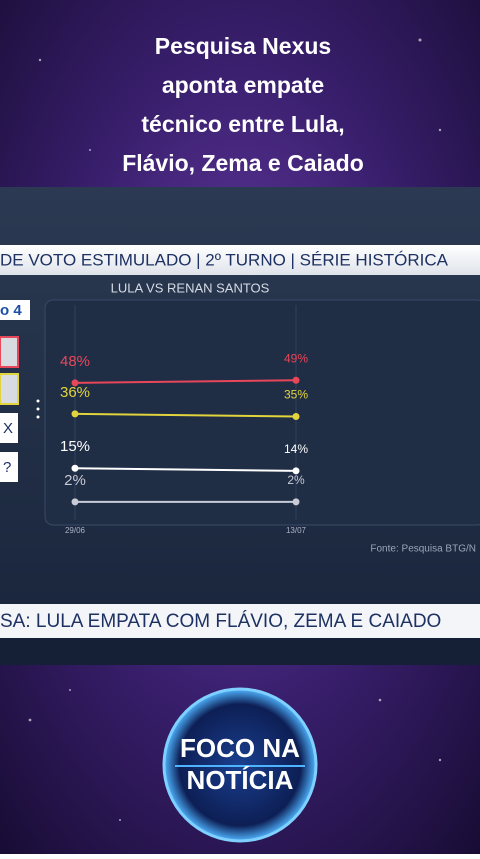 Image resolution: width=480 pixels, height=859 pixels. I want to click on logo-text: NOTÍCIA, so click(240, 780).